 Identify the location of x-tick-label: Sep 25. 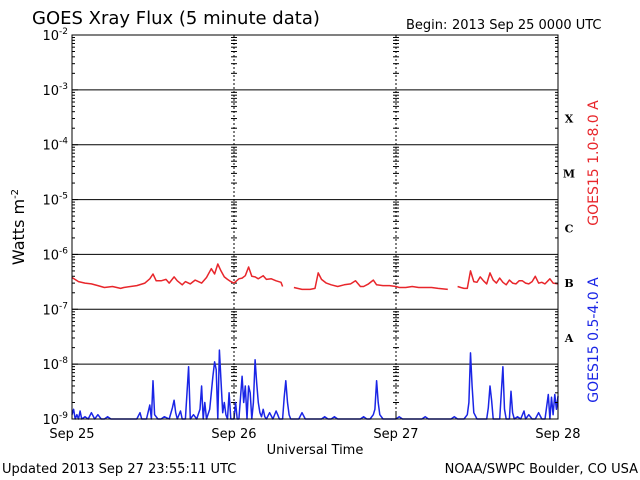
(71, 434).